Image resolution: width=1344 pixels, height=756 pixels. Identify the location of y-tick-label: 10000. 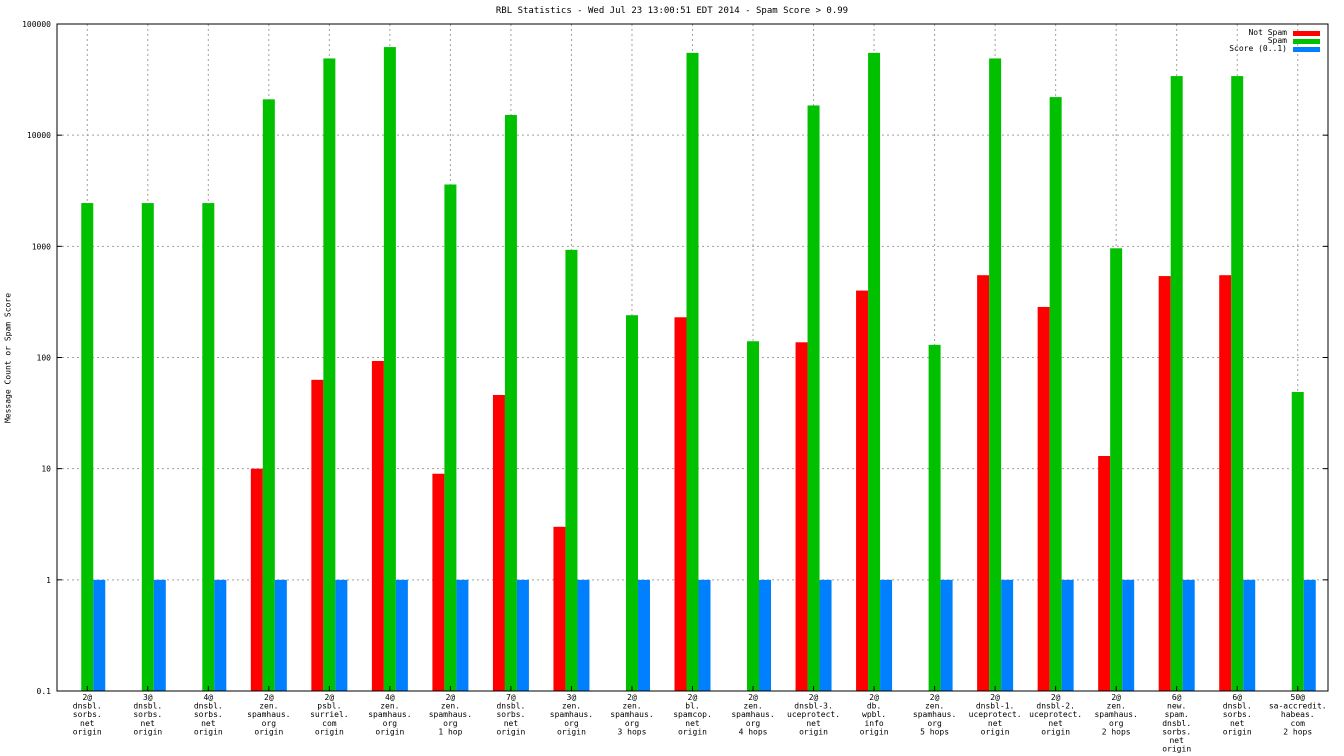
(39, 135).